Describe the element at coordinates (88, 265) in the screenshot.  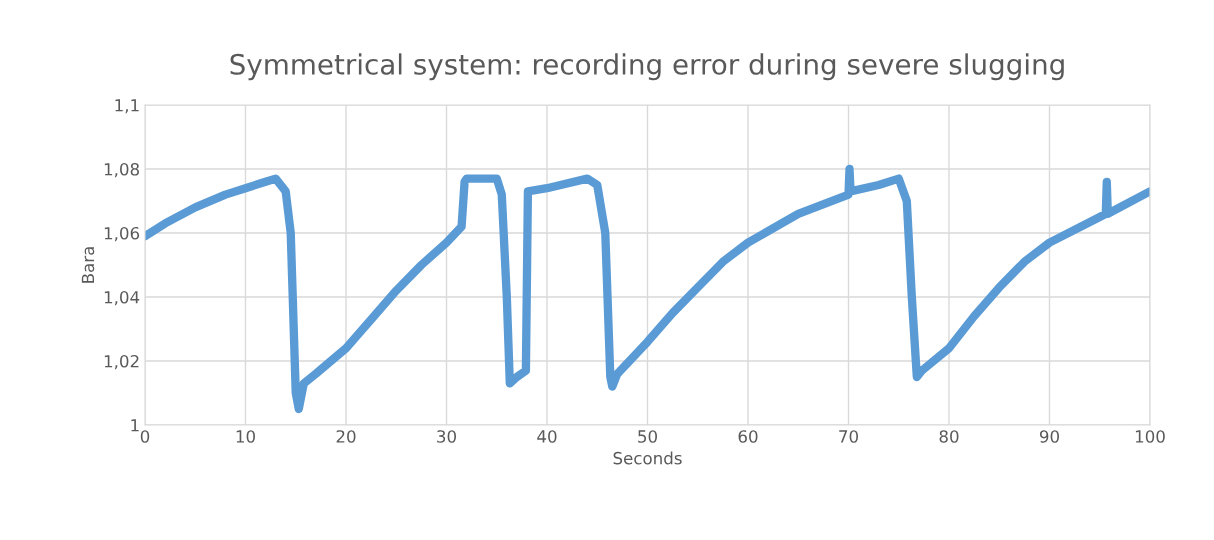
I see `y-axis-title: Bara` at that location.